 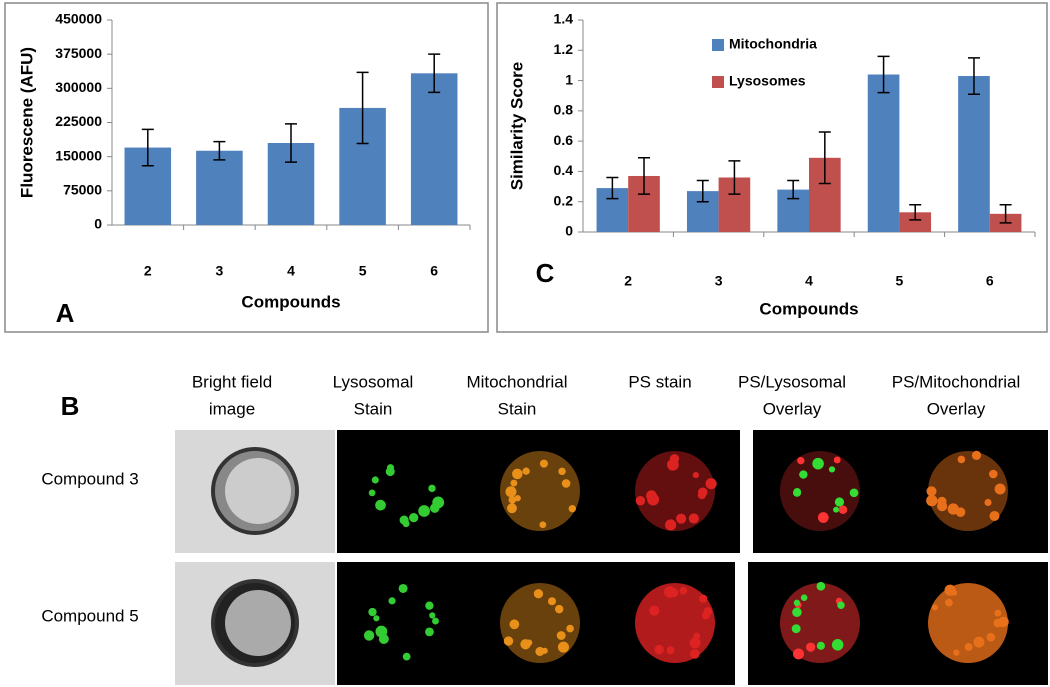 I want to click on column-header: PS stain, so click(x=659, y=381).